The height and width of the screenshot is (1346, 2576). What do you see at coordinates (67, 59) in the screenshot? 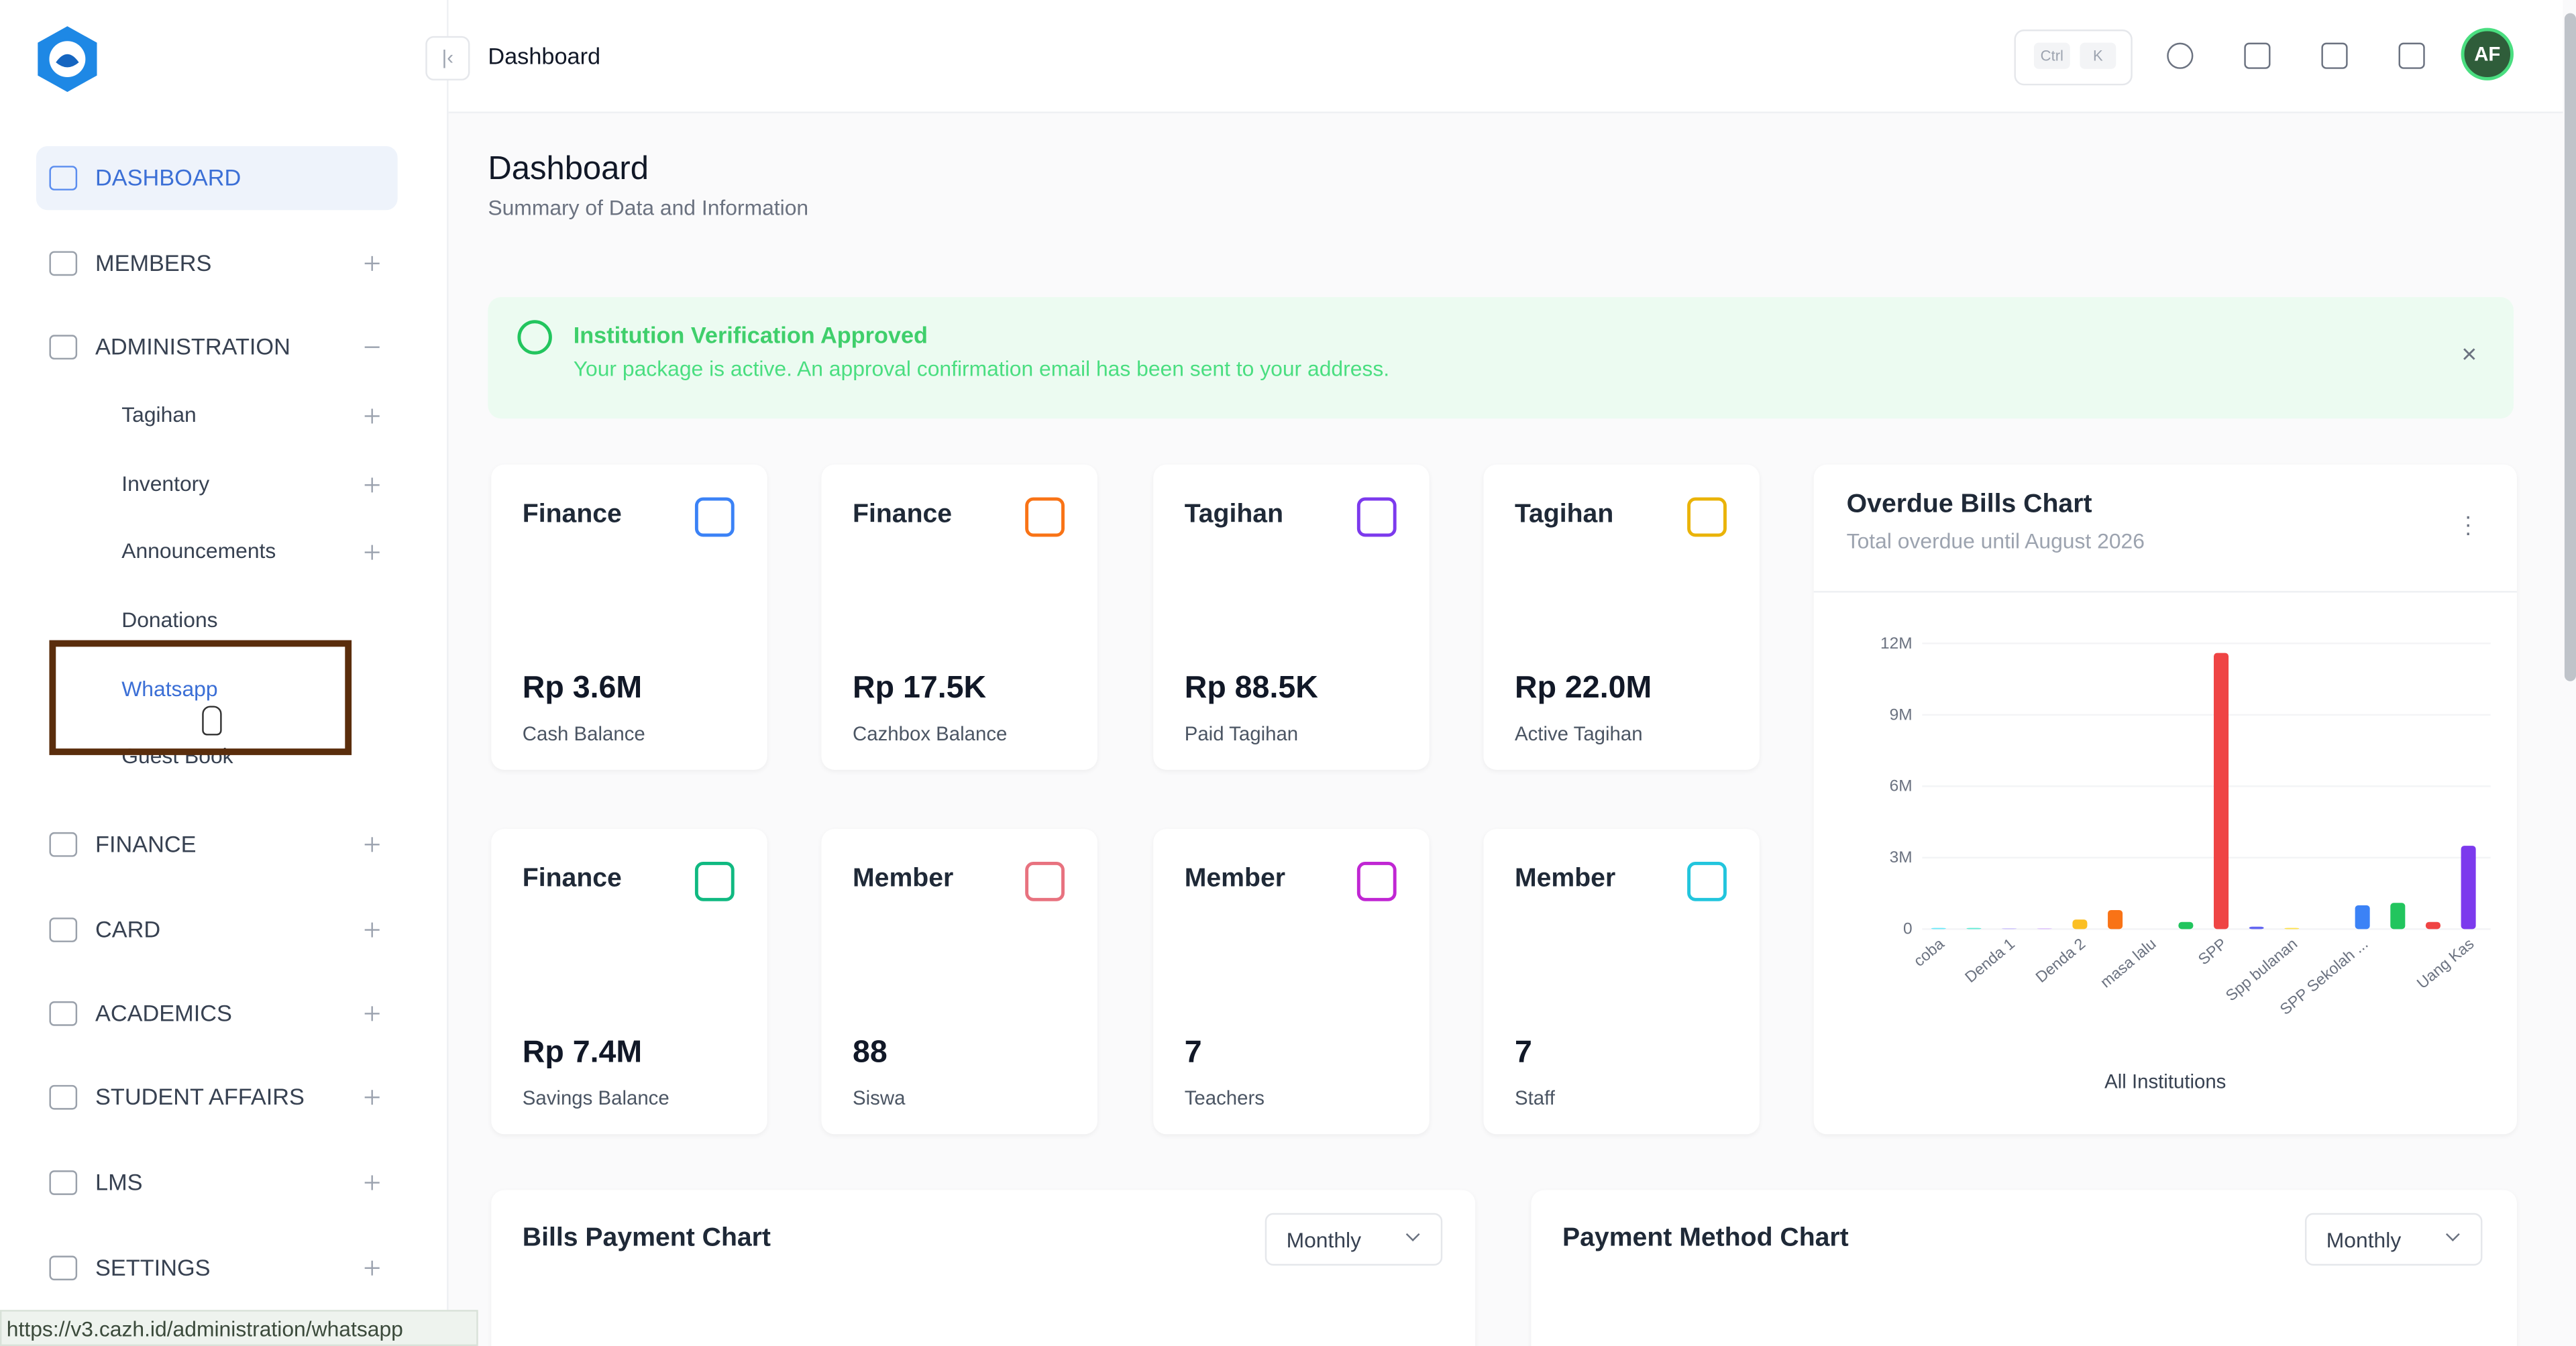
I see `logo` at bounding box center [67, 59].